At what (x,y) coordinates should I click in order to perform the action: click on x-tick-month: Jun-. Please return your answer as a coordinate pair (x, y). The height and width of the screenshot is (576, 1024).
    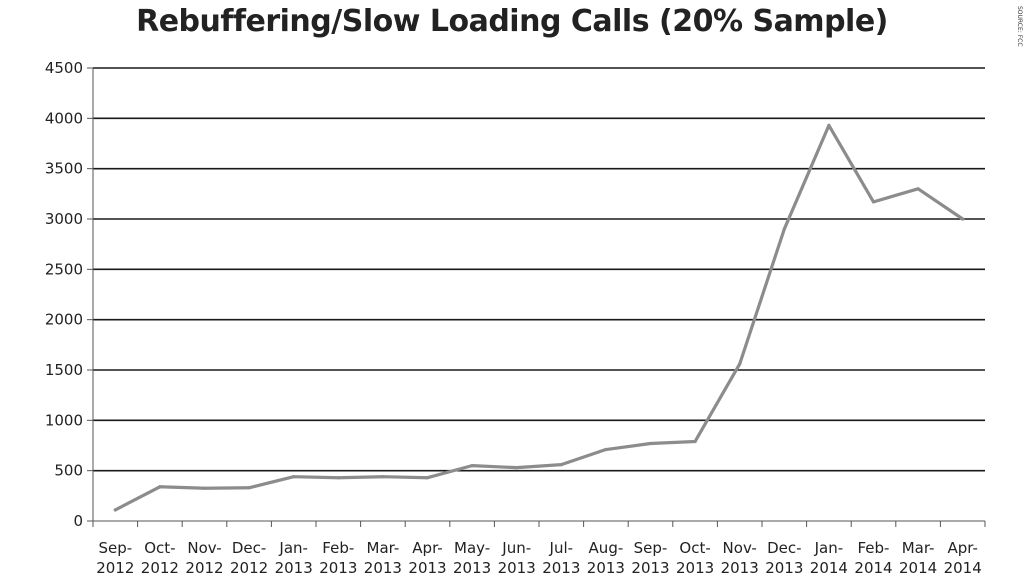
    Looking at the image, I should click on (516, 548).